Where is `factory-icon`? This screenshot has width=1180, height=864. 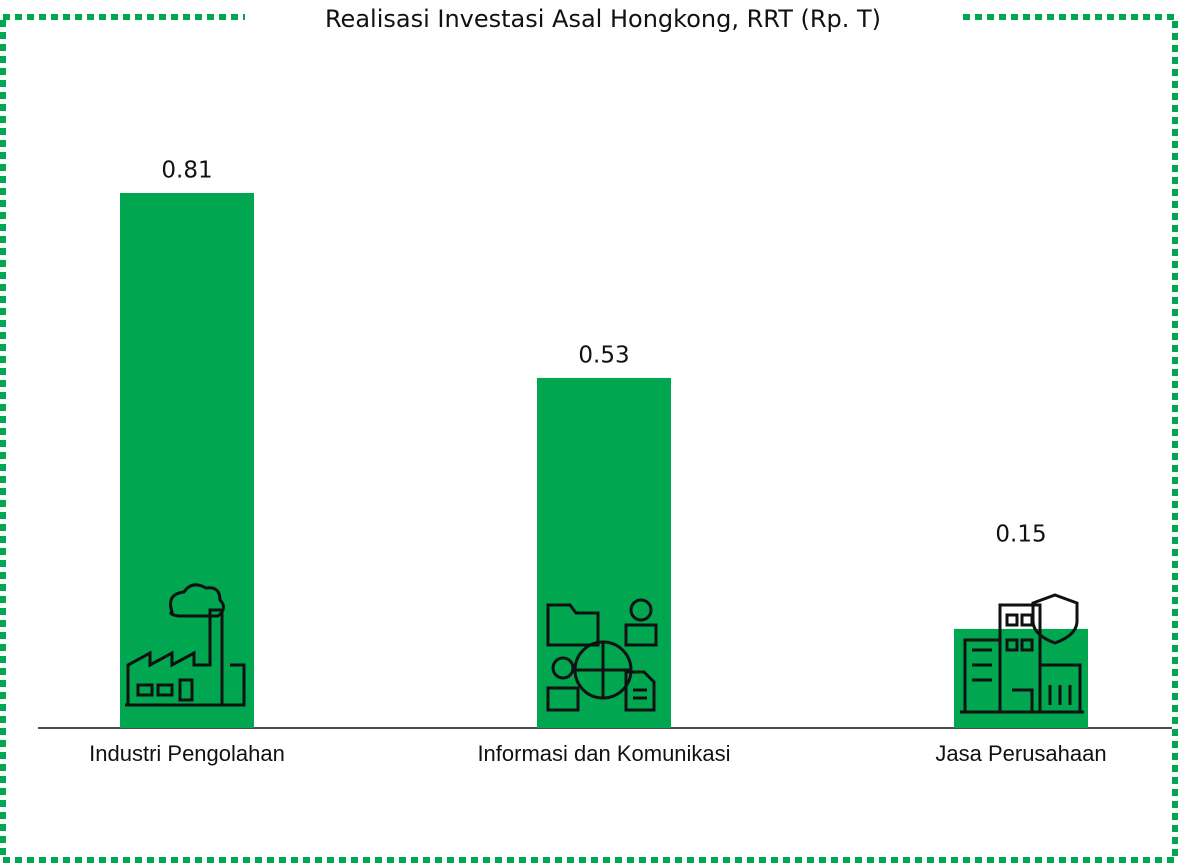
factory-icon is located at coordinates (185, 645).